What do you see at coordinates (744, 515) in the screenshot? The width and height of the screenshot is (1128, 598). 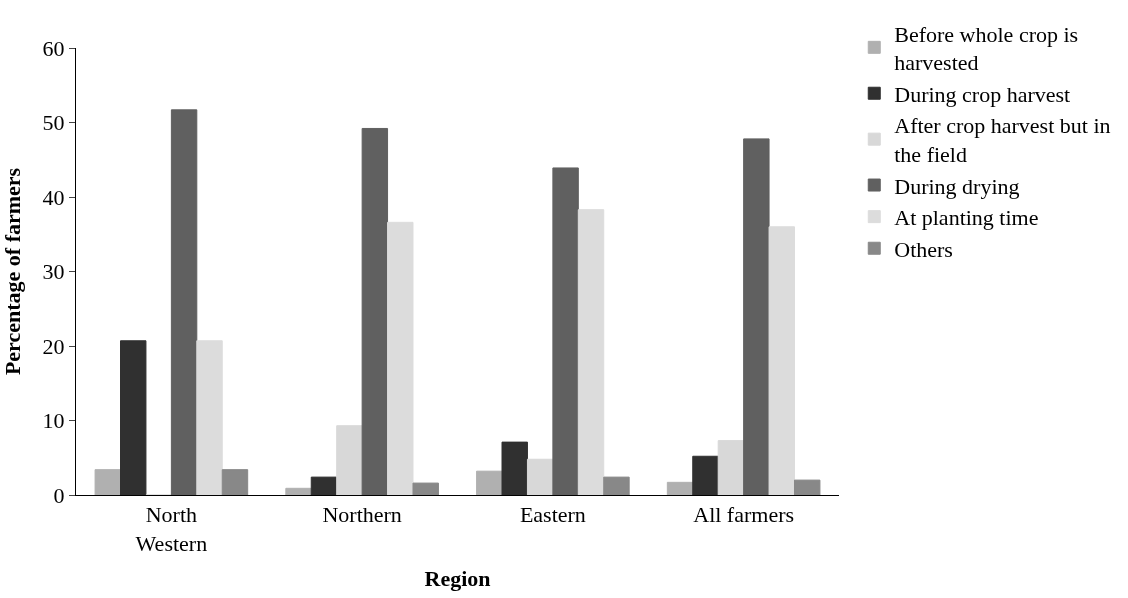 I see `x-tick-label: All farmers` at bounding box center [744, 515].